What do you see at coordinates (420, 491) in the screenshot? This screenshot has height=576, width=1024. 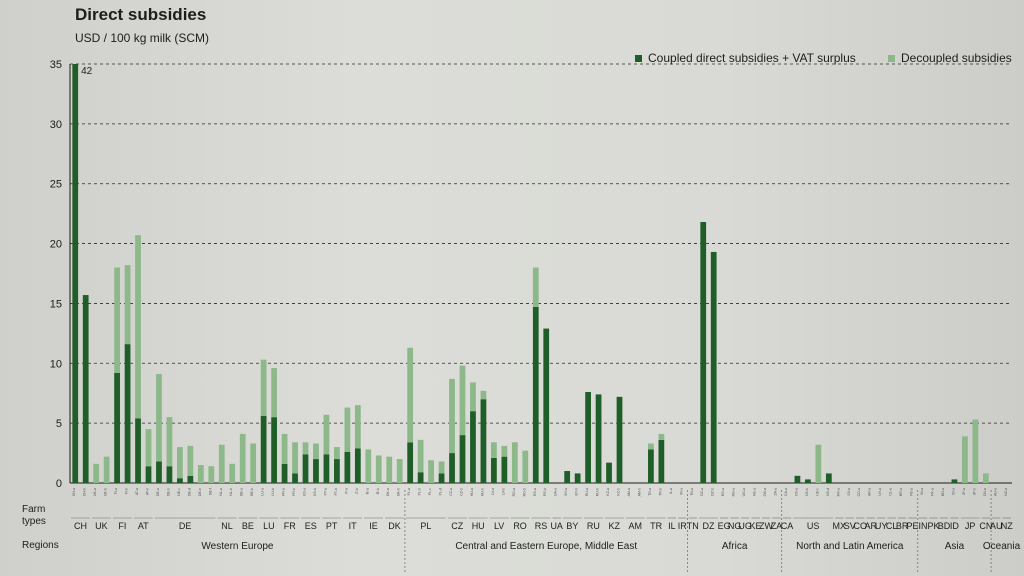 I see `farm-type-label: PL-b` at bounding box center [420, 491].